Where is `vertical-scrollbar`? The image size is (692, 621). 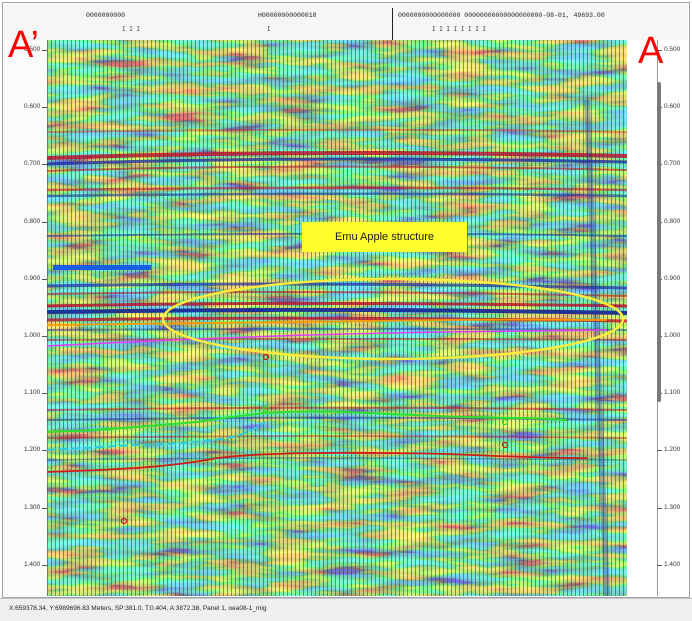
vertical-scrollbar is located at coordinates (659, 242).